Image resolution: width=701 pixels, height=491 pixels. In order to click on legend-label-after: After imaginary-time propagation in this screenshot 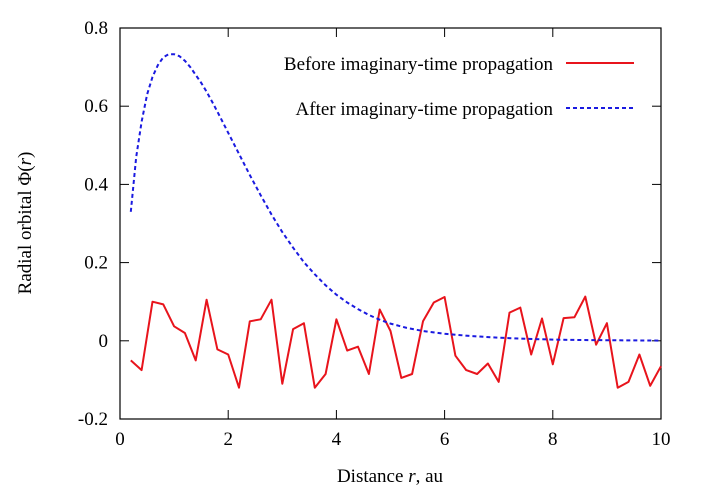, I will do `click(425, 109)`.